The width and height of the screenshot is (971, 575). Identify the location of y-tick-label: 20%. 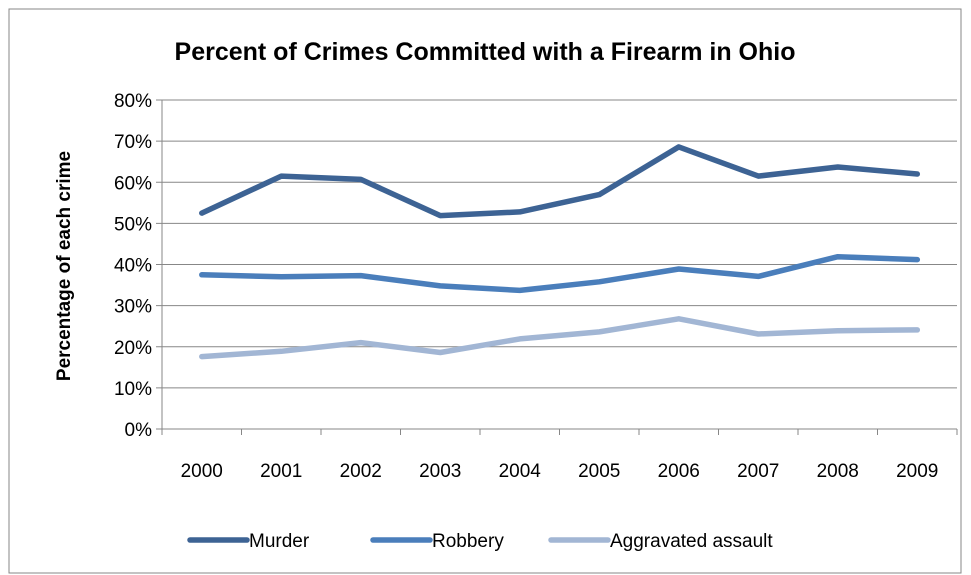
(133, 348).